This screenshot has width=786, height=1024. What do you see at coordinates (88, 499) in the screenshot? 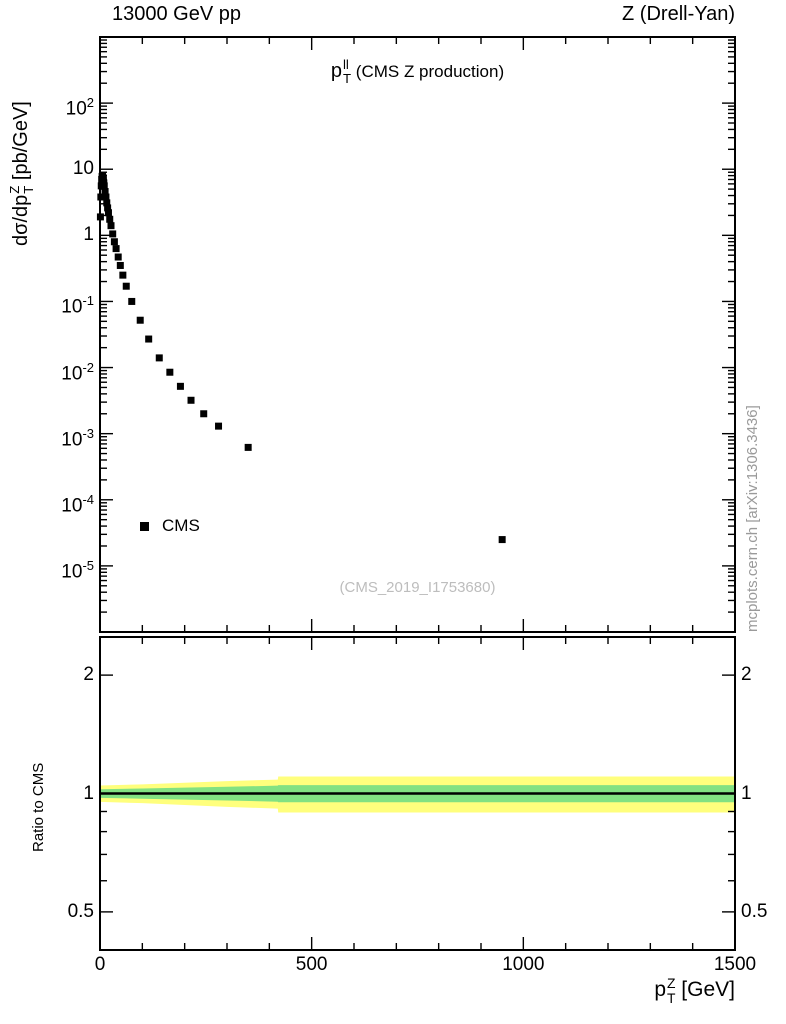
I see `y-tick-exponent: -4` at bounding box center [88, 499].